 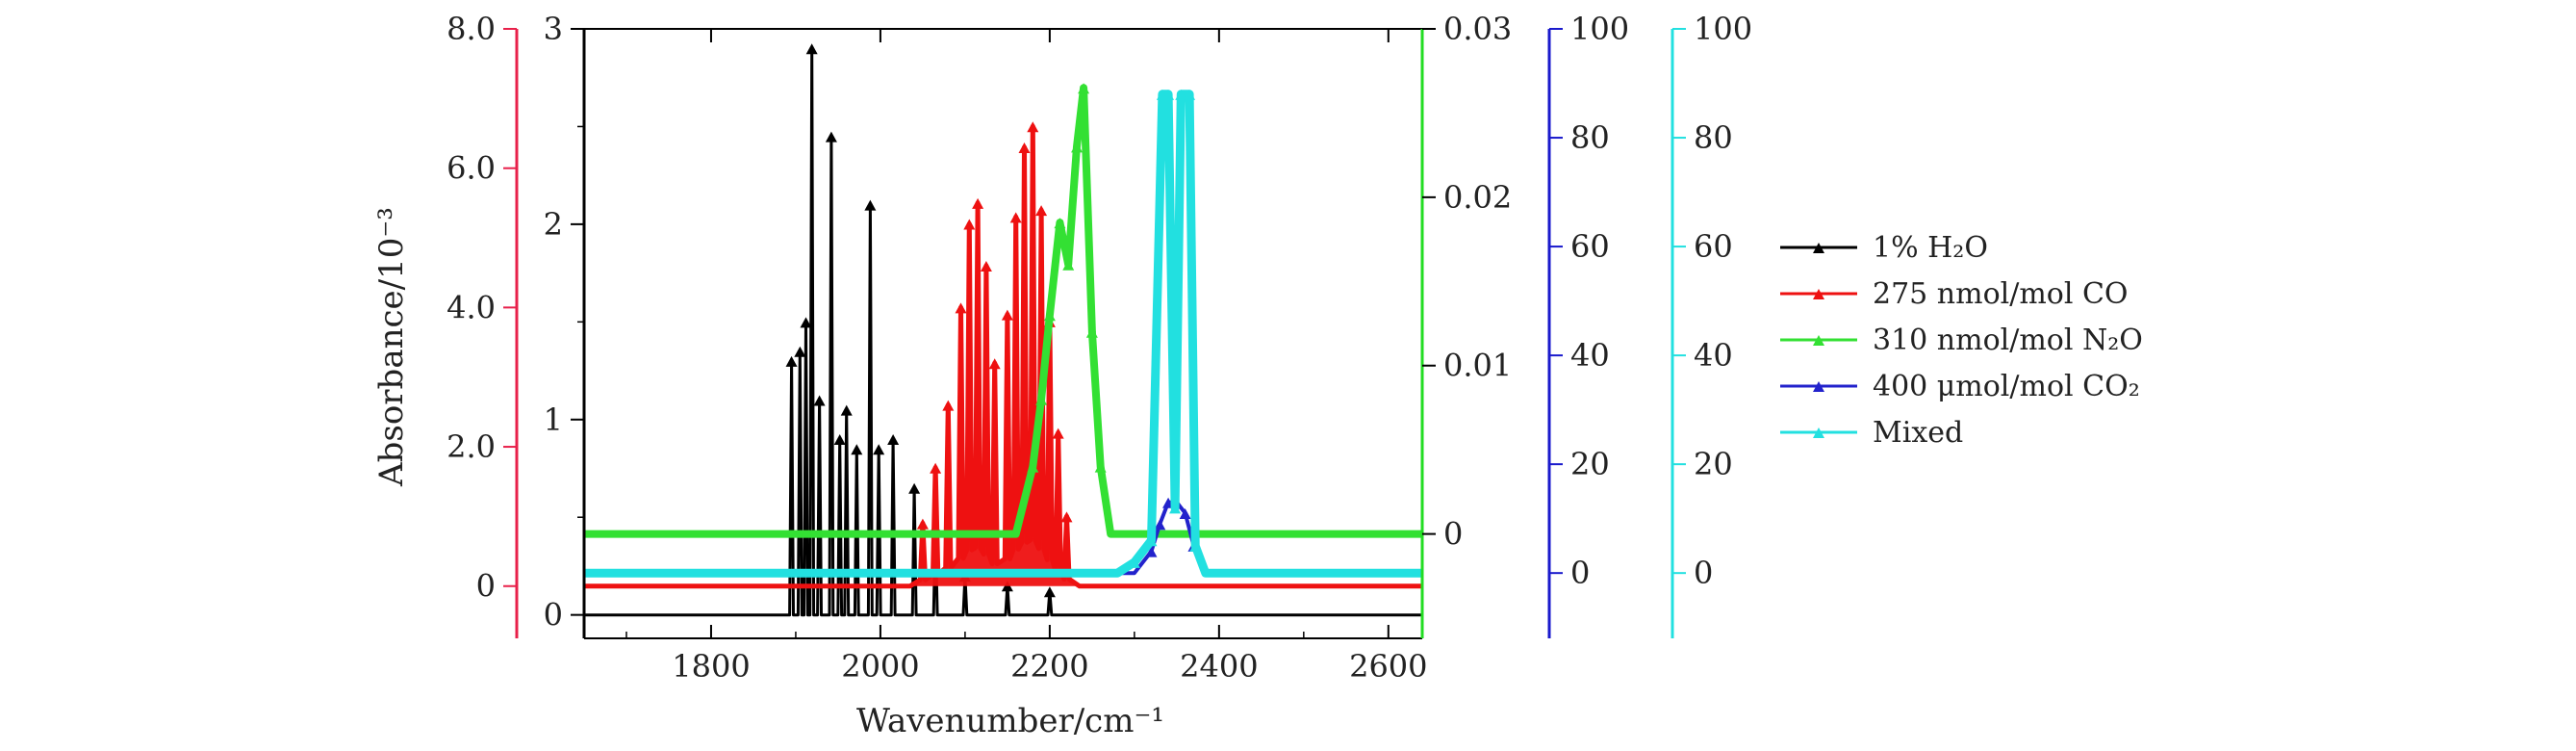 What do you see at coordinates (1713, 464) in the screenshot?
I see `y-tick-label-right-cyan: 20` at bounding box center [1713, 464].